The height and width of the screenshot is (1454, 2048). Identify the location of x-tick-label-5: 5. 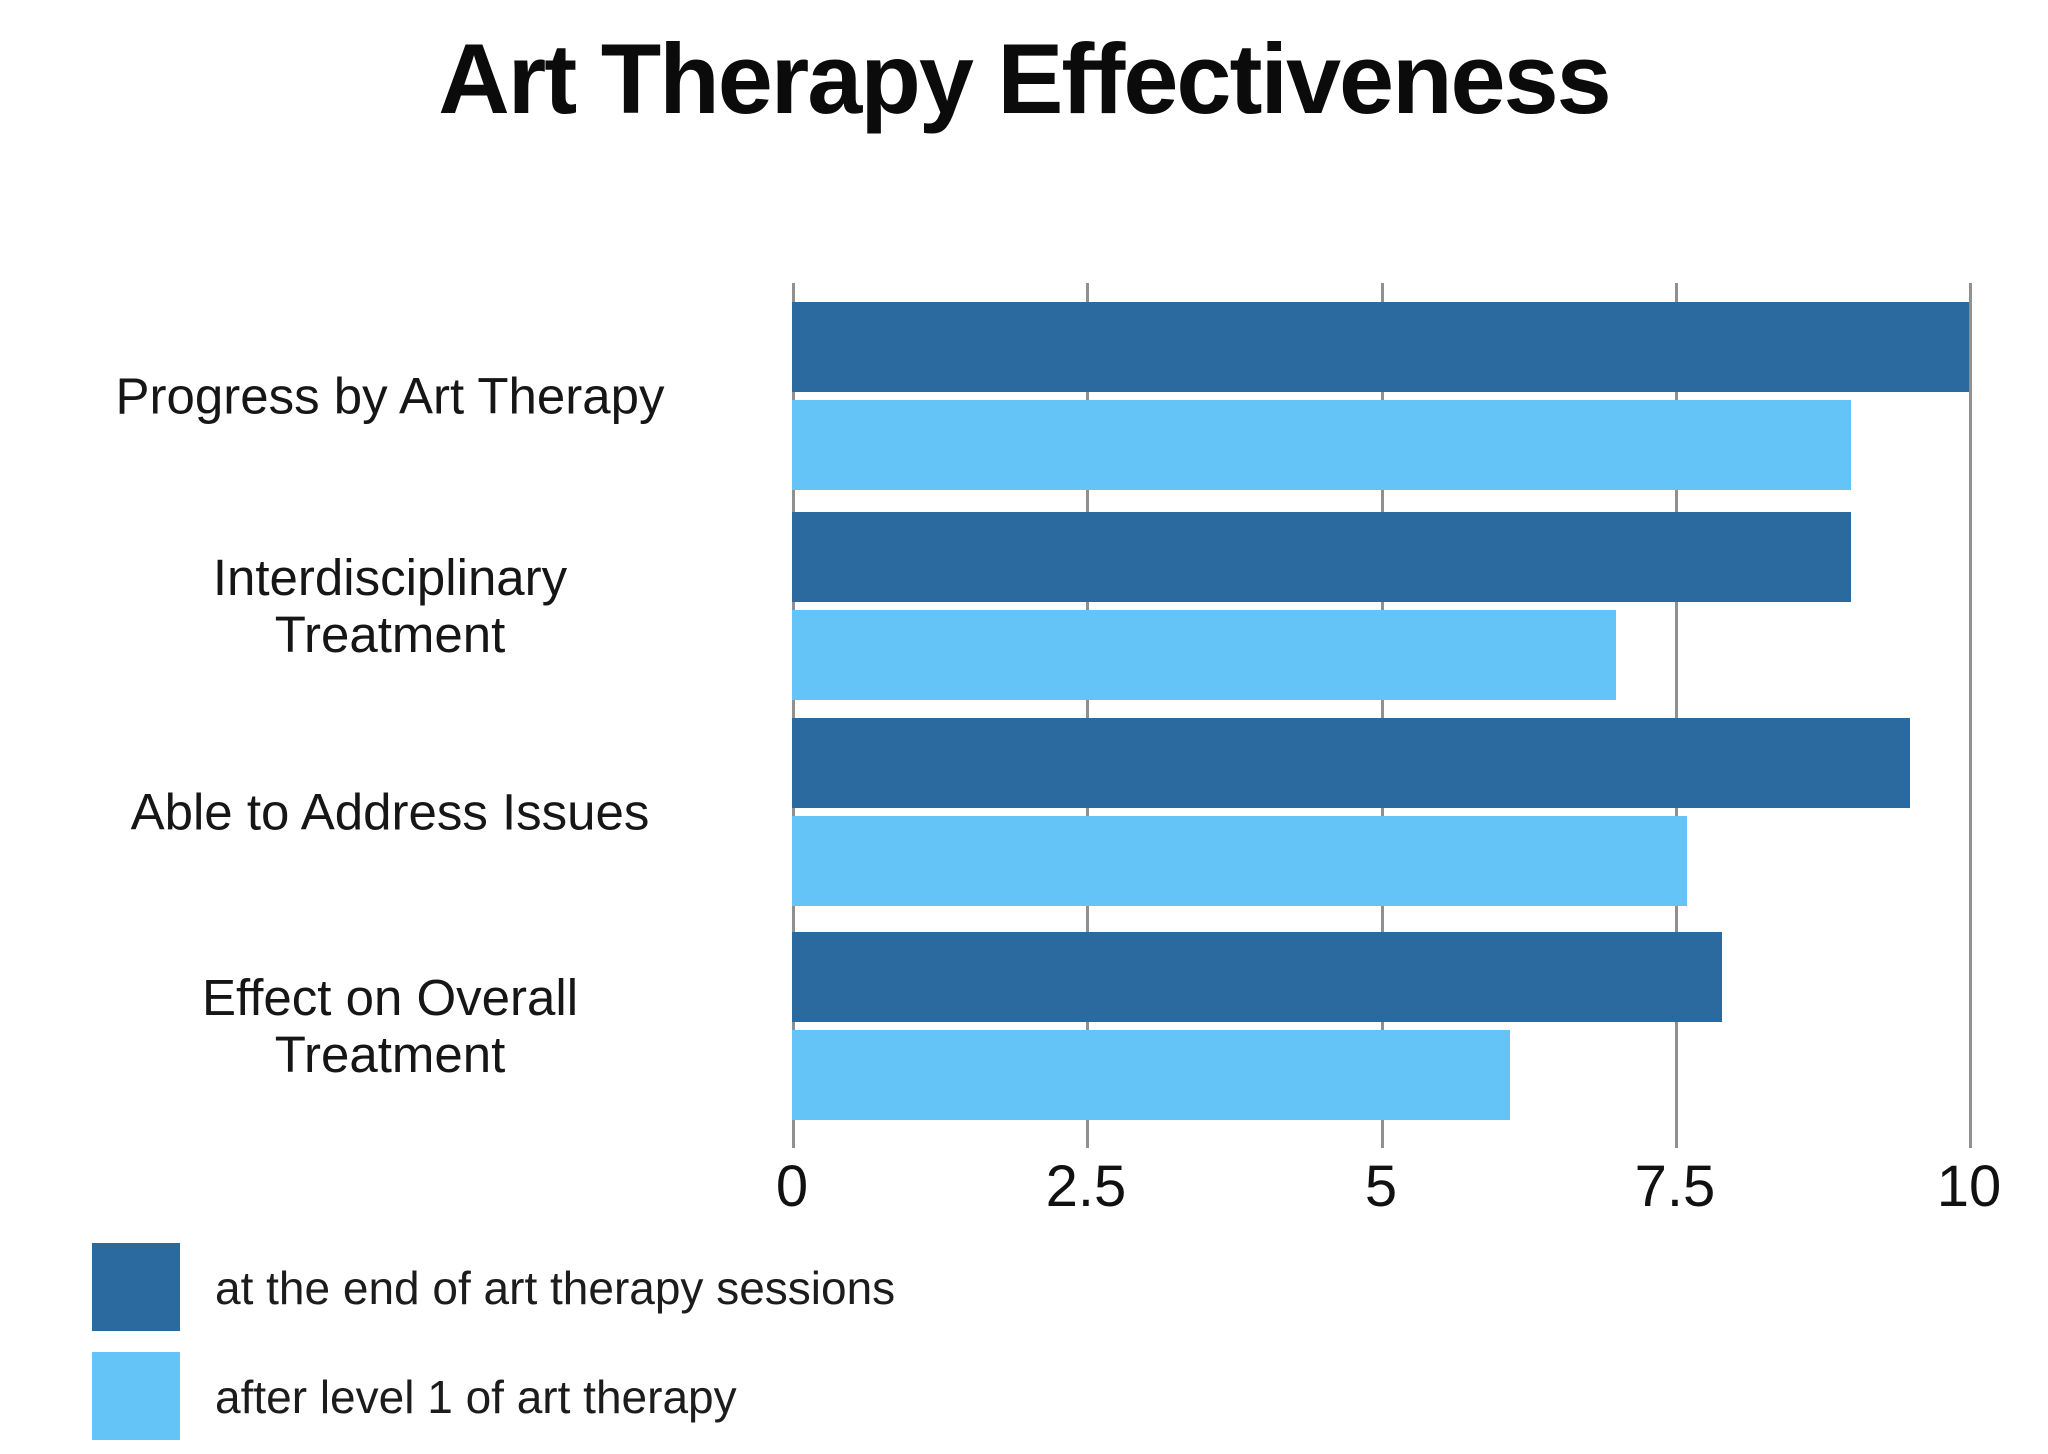
(1381, 1186).